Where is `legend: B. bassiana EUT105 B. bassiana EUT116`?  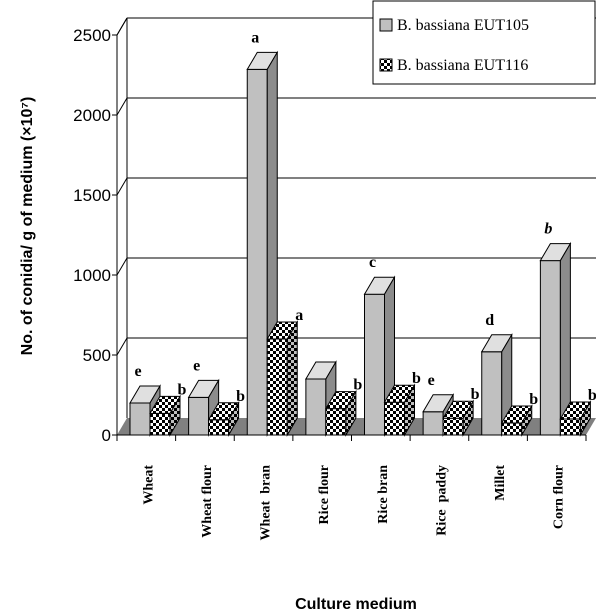 legend: B. bassiana EUT105 B. bassiana EUT116 is located at coordinates (484, 42).